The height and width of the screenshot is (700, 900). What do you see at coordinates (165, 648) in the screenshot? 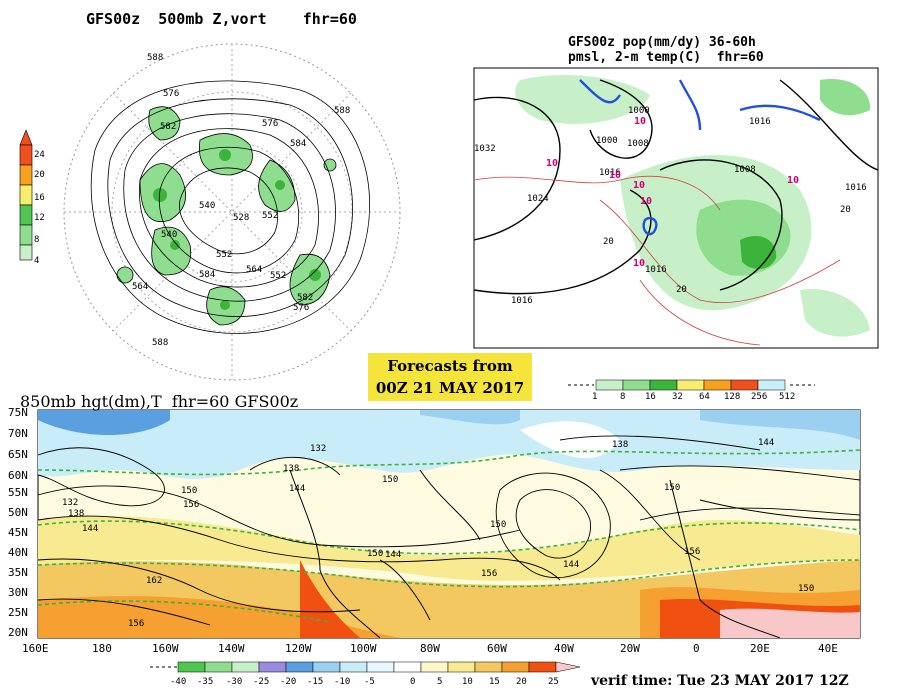
I see `lon-label: 160W` at bounding box center [165, 648].